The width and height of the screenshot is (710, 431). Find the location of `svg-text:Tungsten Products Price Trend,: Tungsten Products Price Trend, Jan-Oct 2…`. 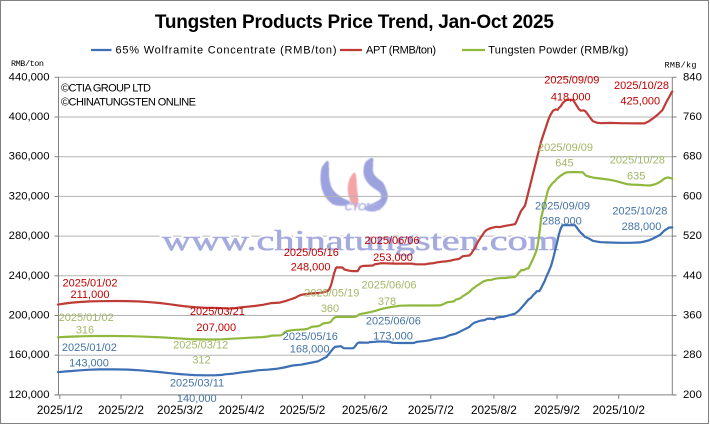

svg-text:Tungsten Products Price Trend,: Tungsten Products Price Trend, Jan-Oct 2… is located at coordinates (354, 22).